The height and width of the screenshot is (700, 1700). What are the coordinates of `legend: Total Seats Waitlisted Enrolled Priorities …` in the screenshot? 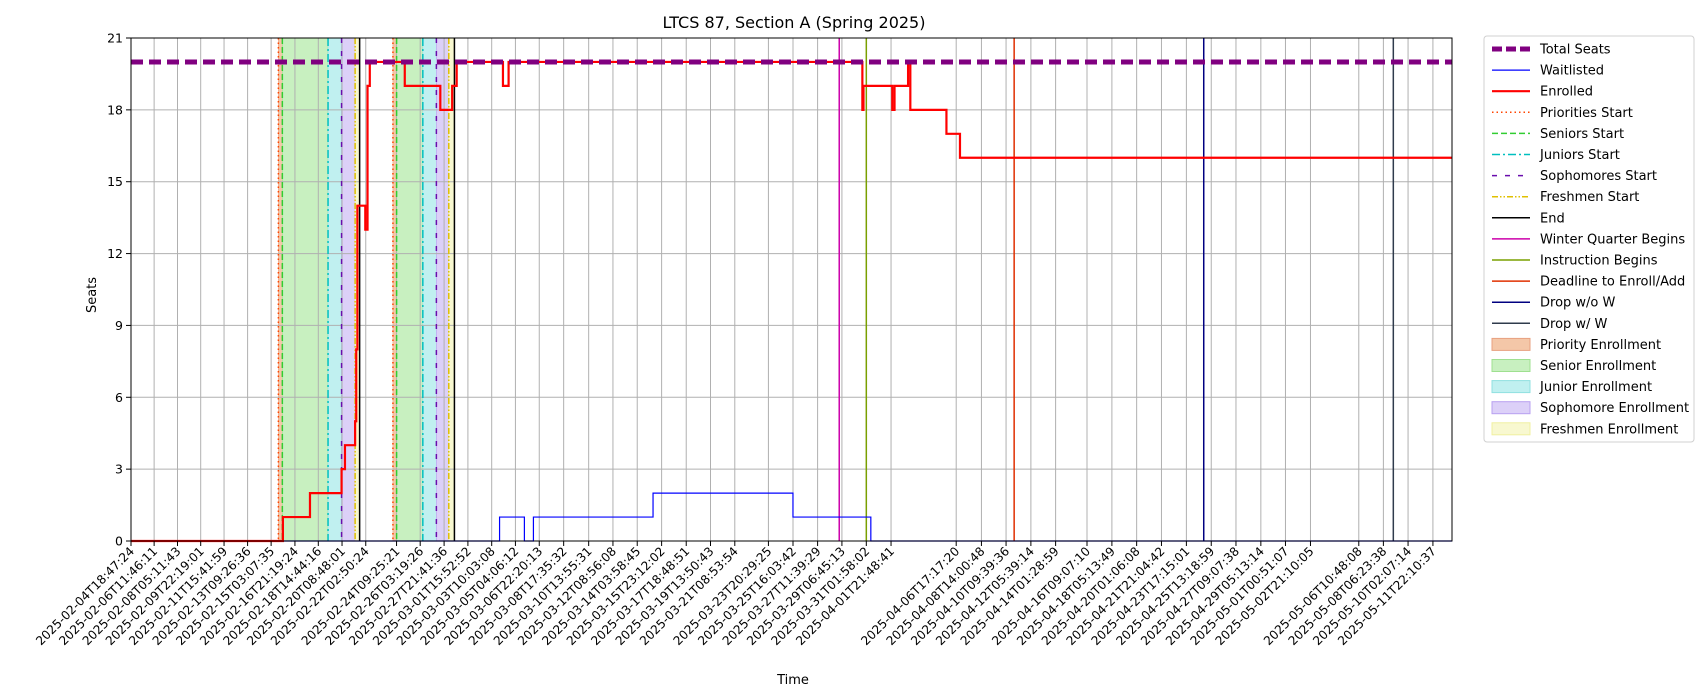 It's located at (1589, 239).